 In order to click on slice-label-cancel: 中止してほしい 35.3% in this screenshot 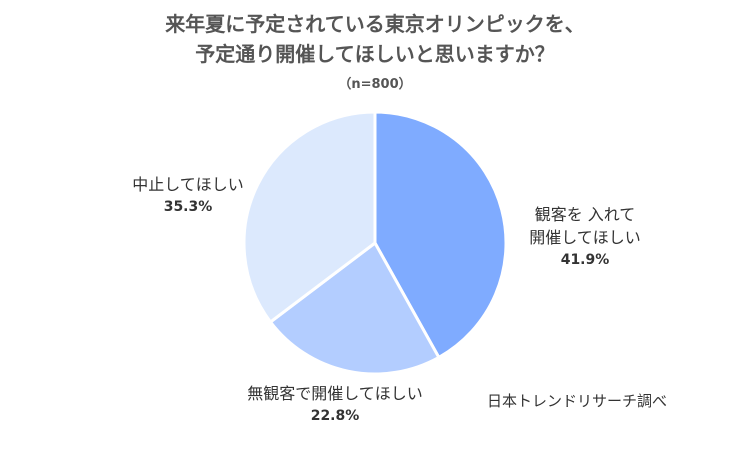, I will do `click(188, 196)`.